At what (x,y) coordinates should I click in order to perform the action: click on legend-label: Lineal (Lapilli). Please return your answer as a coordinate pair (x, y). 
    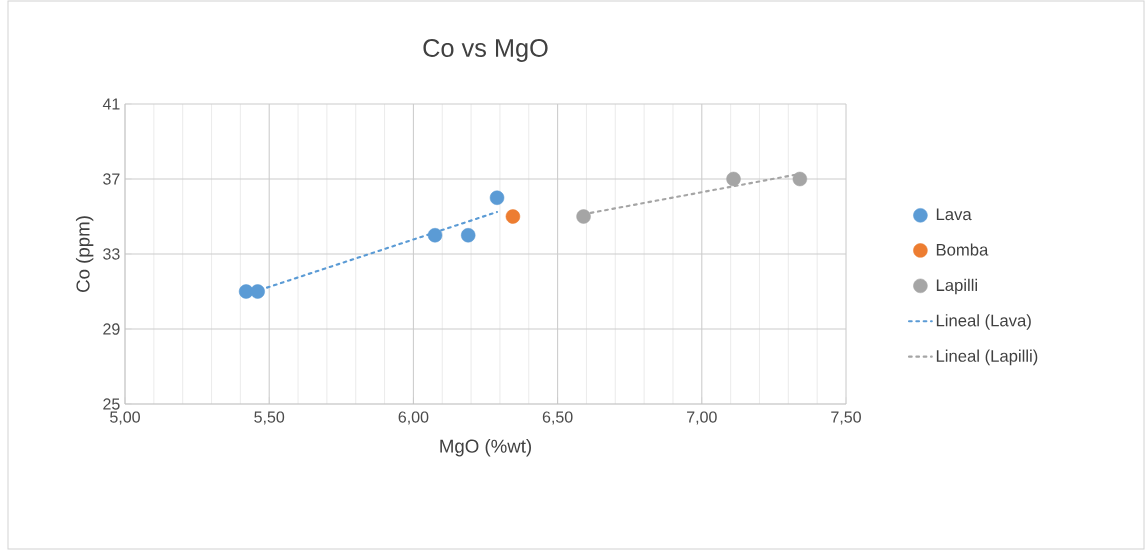
    Looking at the image, I should click on (987, 357).